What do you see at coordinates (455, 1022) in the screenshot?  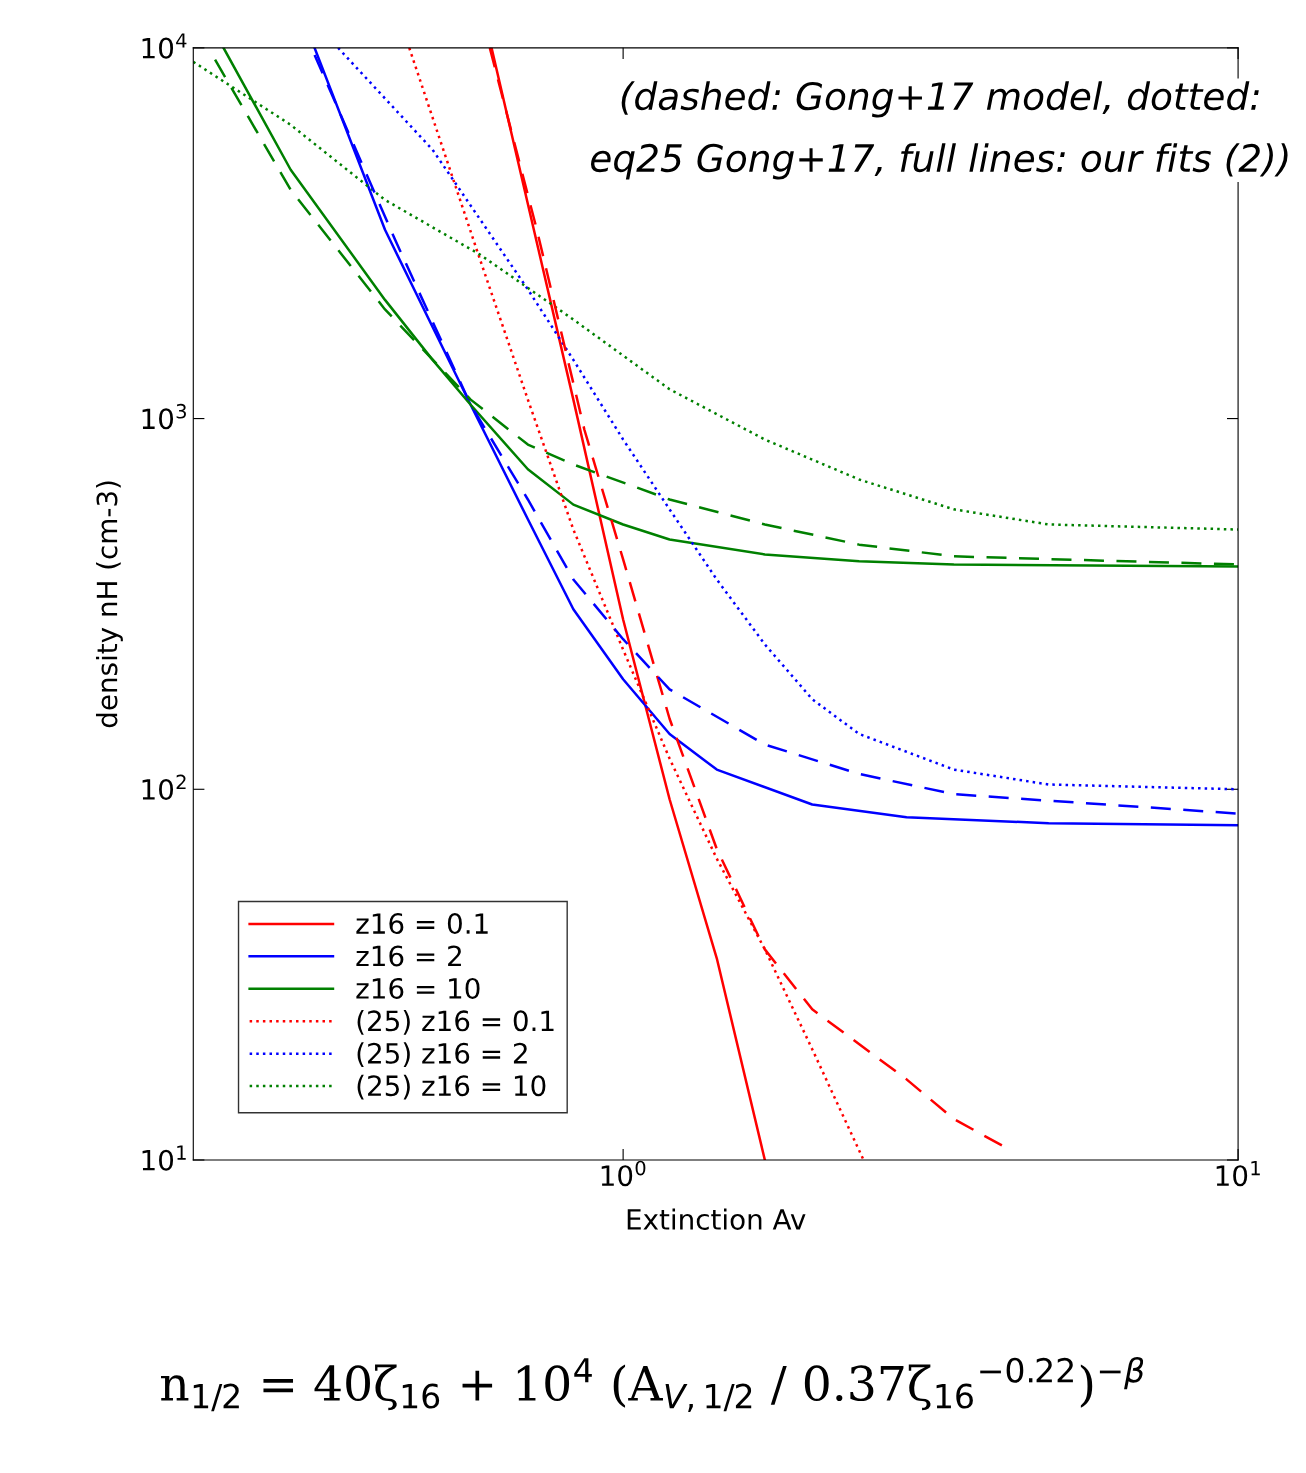 I see `legend-label: (25) z16 = 0.1` at bounding box center [455, 1022].